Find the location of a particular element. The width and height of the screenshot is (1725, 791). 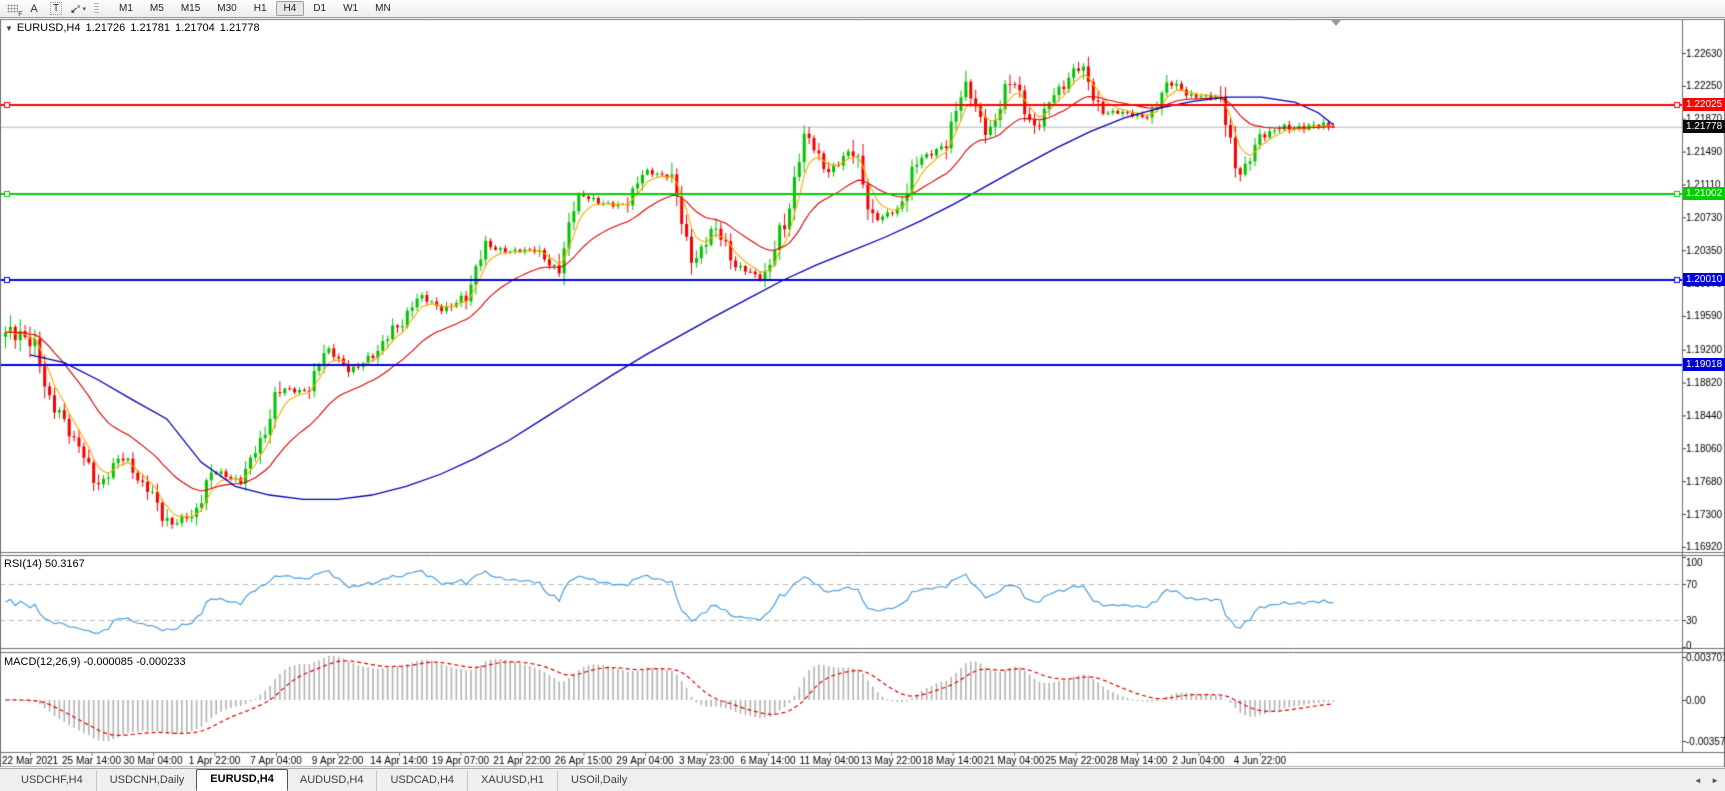

chevron-down-icon: ▾ is located at coordinates (84, 9).